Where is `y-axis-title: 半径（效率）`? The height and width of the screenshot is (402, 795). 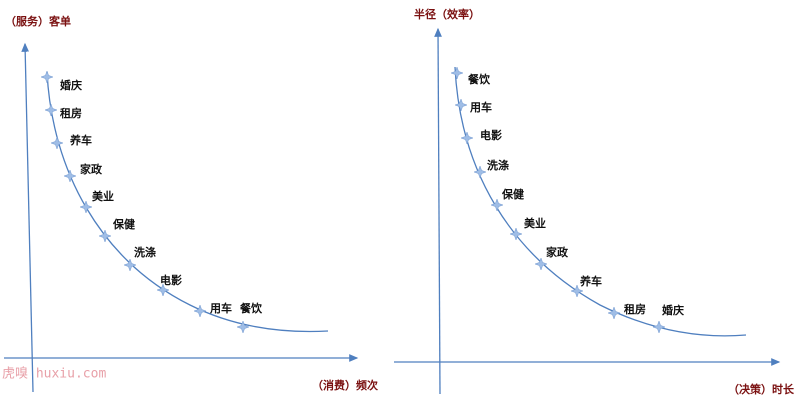
y-axis-title: 半径（效率） is located at coordinates (447, 14).